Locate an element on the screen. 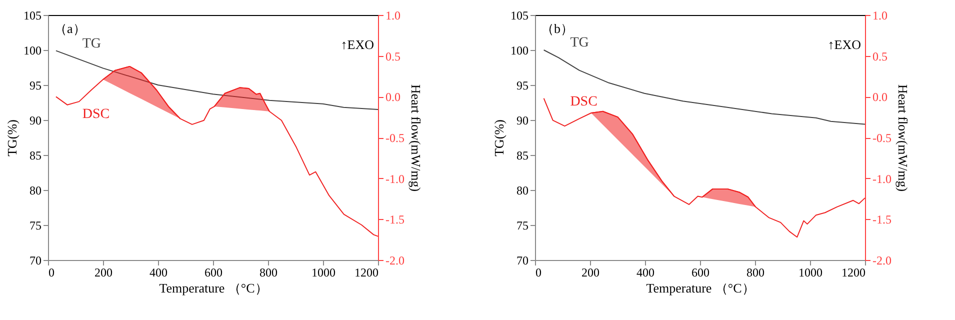 This screenshot has width=955, height=320. annotation: （b） is located at coordinates (557, 28).